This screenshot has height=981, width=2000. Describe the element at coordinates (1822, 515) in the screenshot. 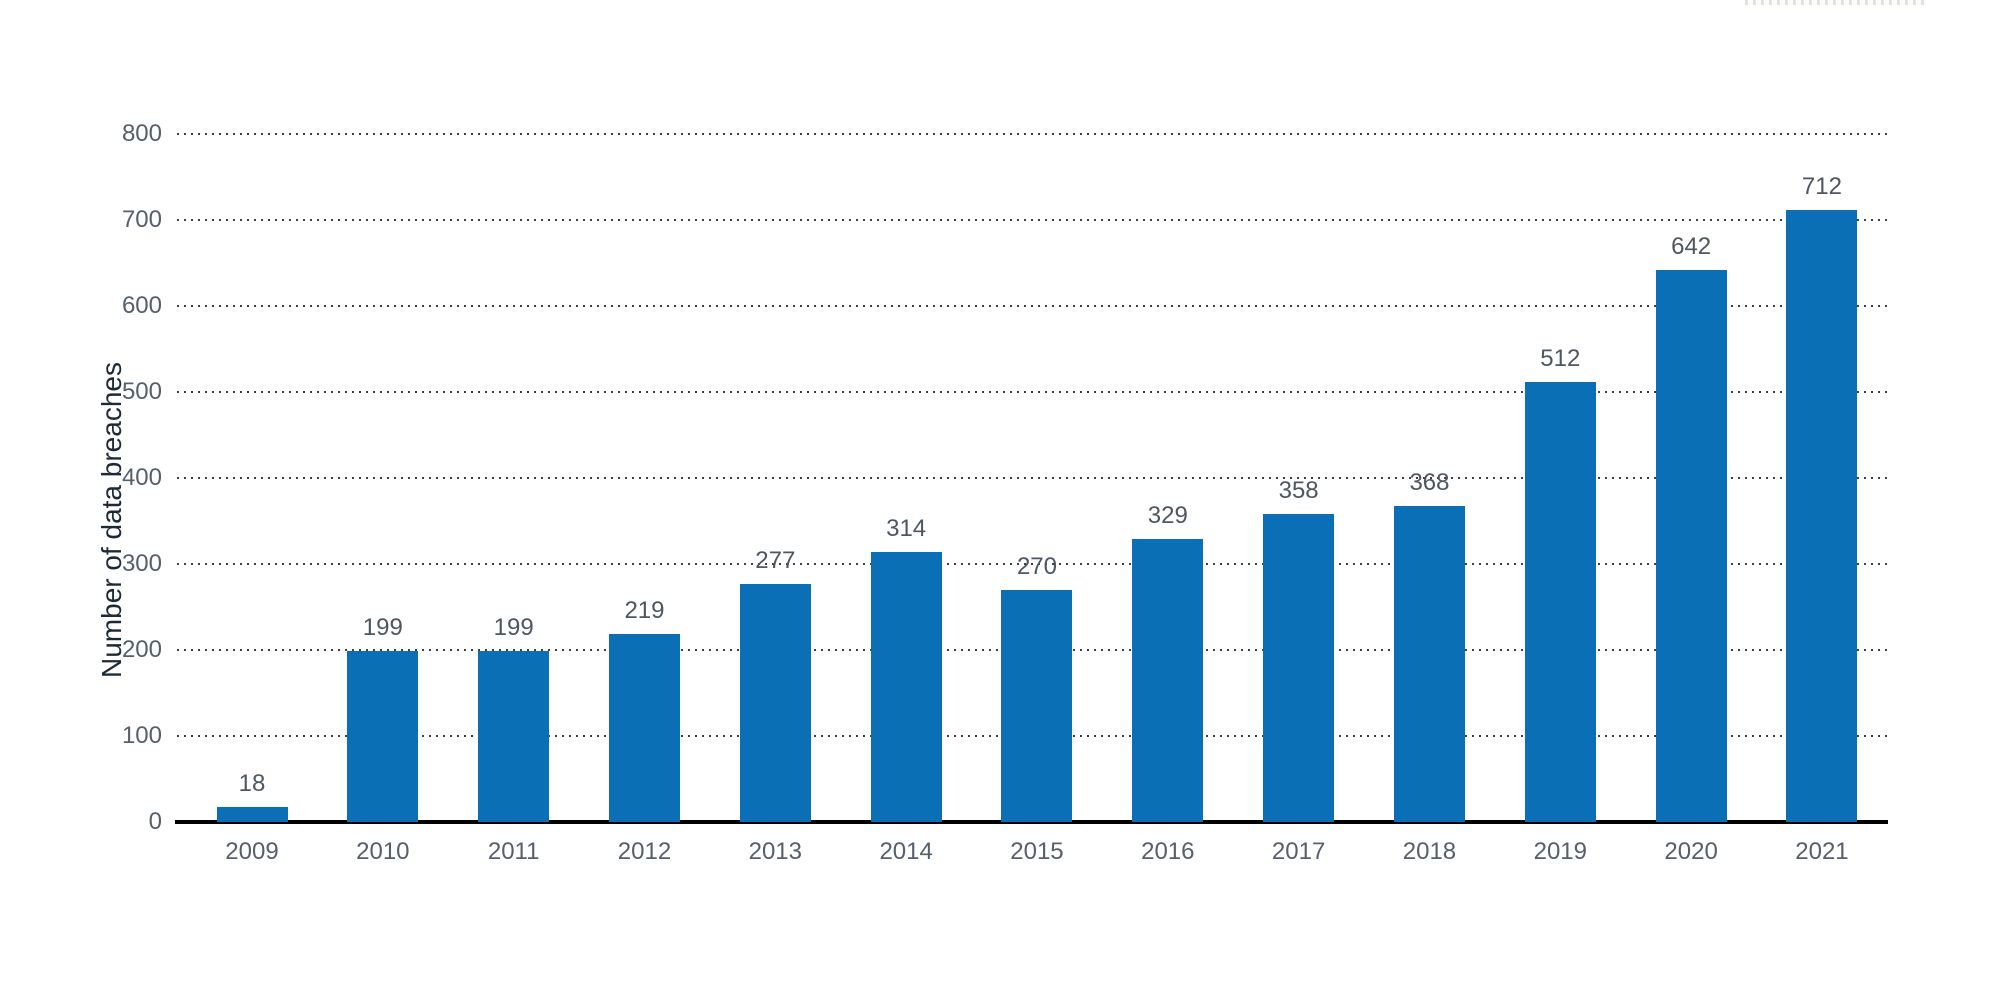

I see `bar-2021` at that location.